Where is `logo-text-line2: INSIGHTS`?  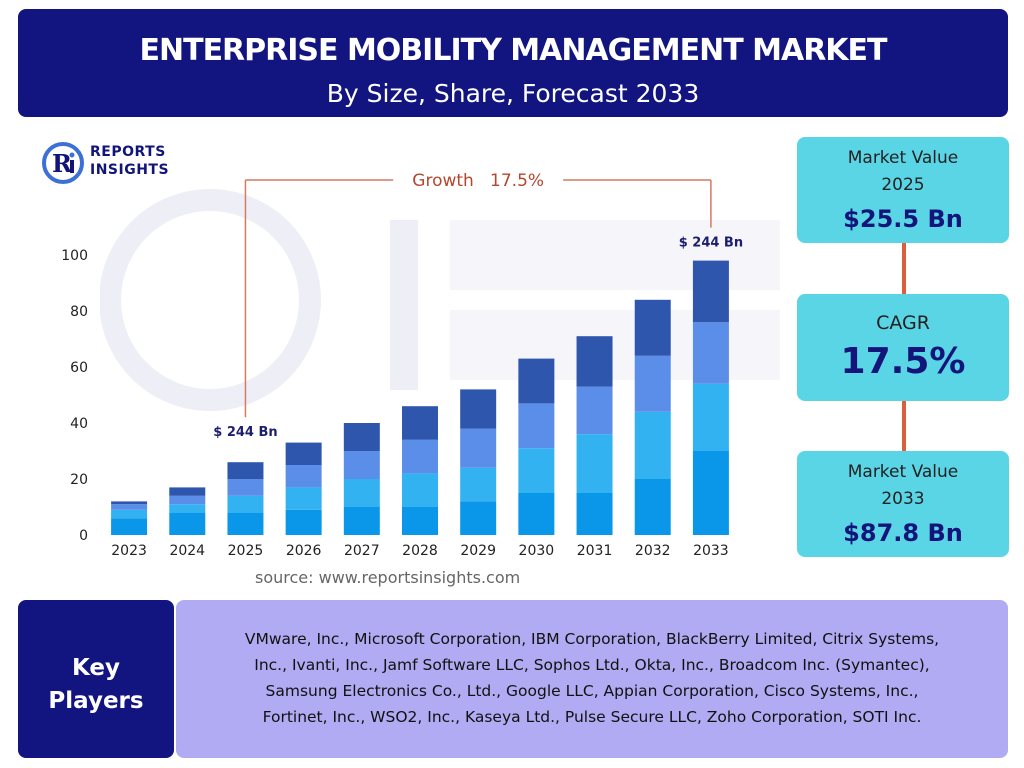
logo-text-line2: INSIGHTS is located at coordinates (130, 170).